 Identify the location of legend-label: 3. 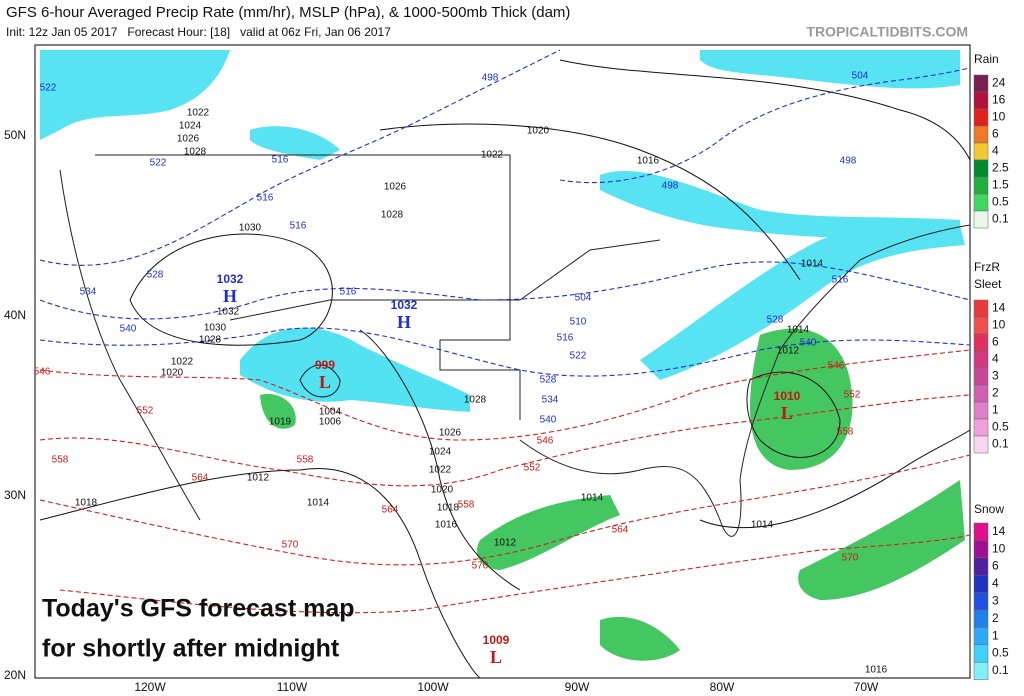
(995, 376).